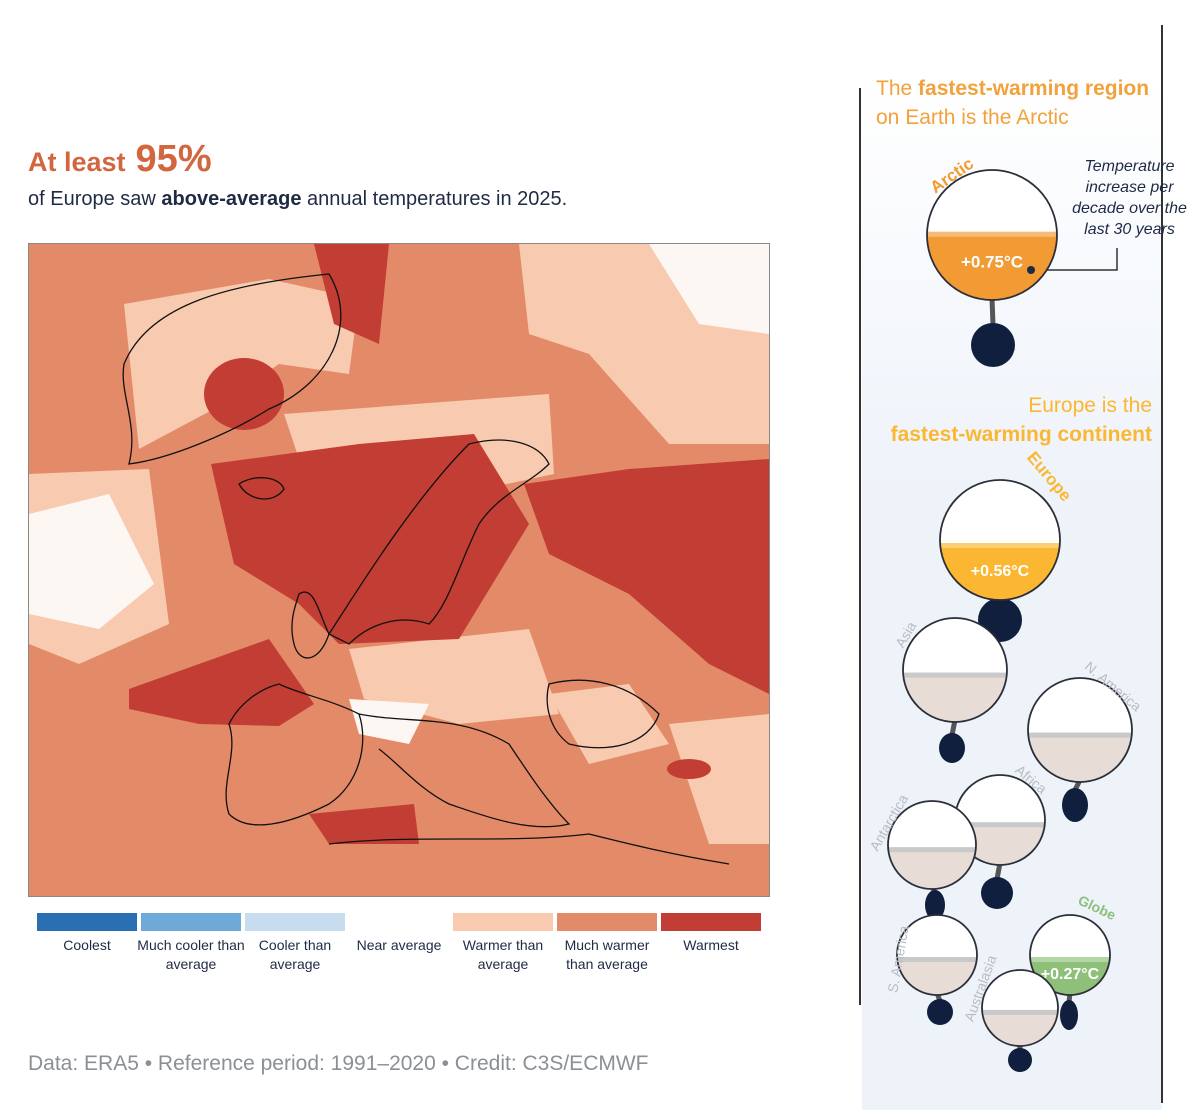 The image size is (1201, 1110). I want to click on legend-label: Warmest, so click(711, 945).